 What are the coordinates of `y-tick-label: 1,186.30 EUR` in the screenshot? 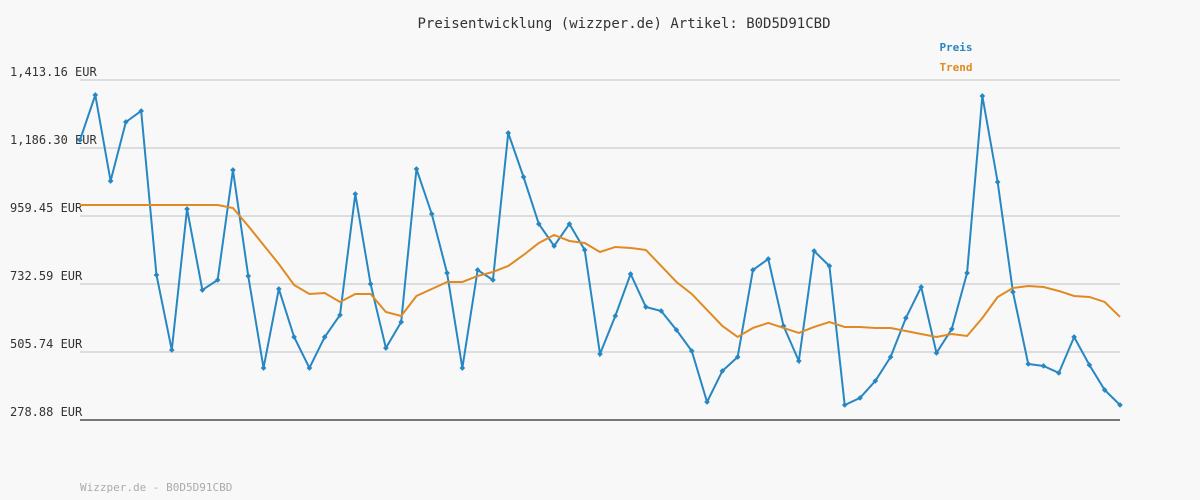 It's located at (53, 140).